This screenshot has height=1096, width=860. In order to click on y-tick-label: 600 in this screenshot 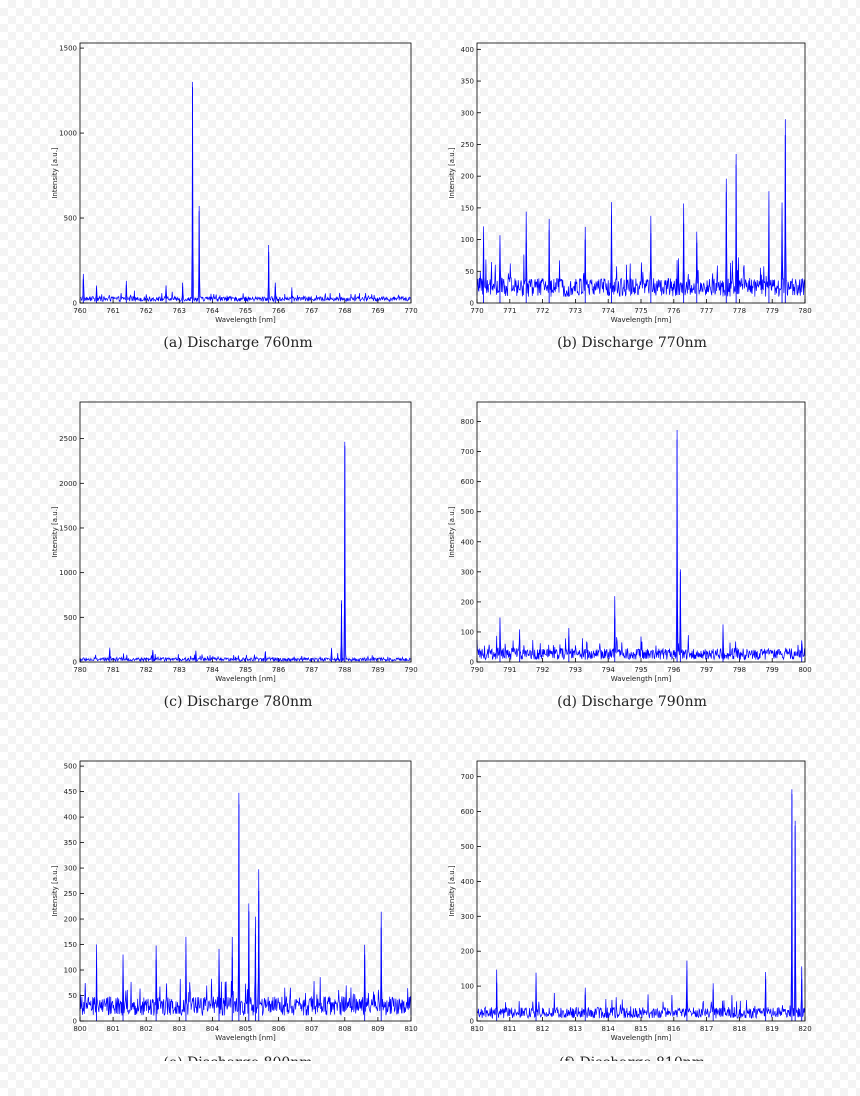, I will do `click(467, 812)`.